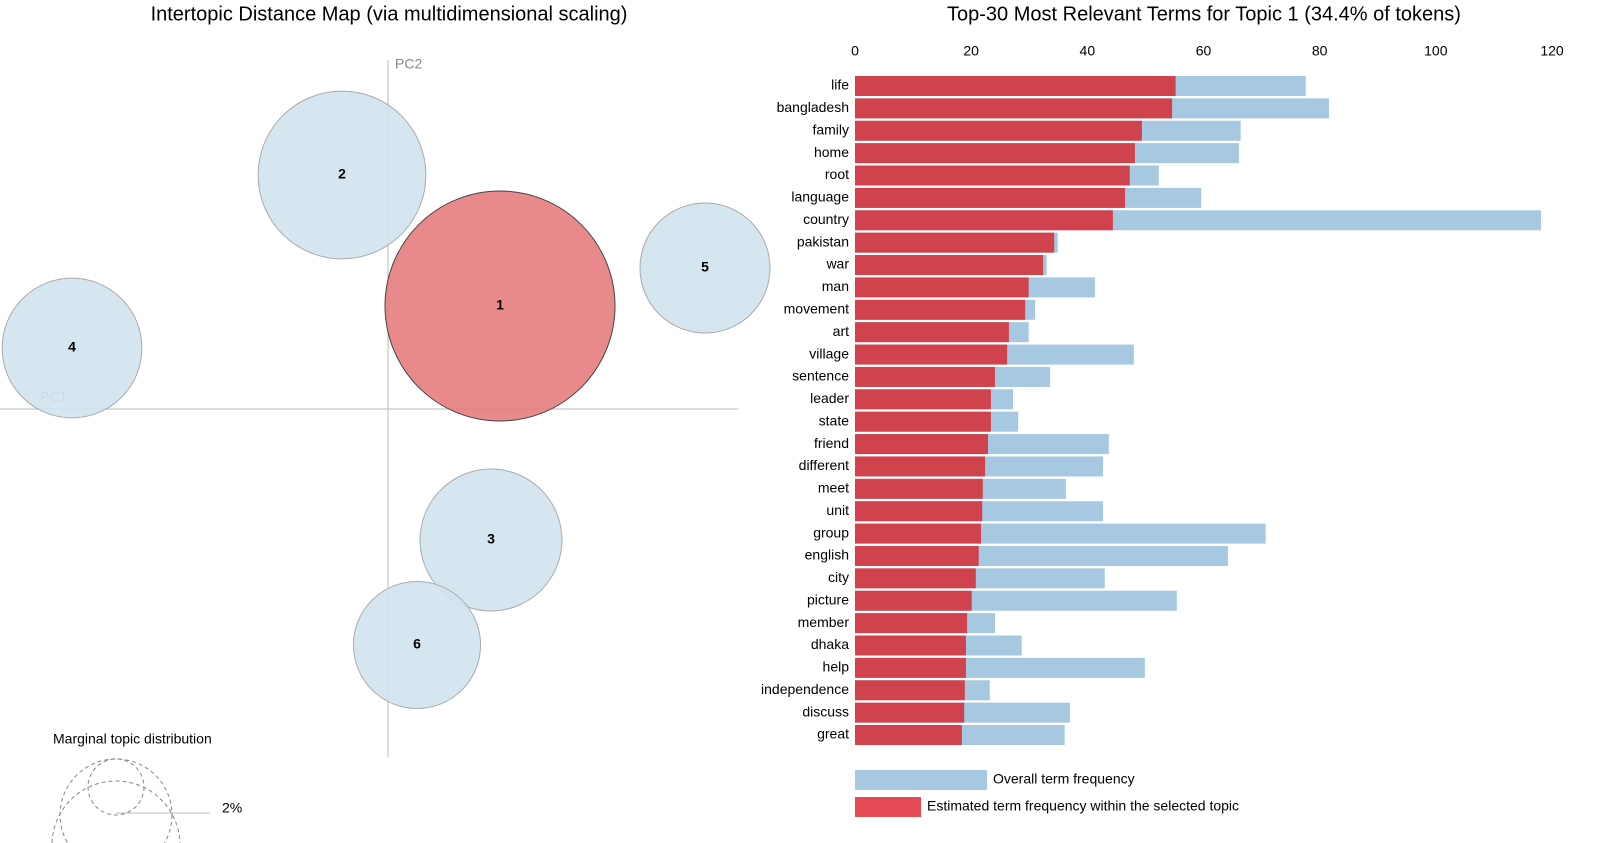 This screenshot has width=1610, height=843. What do you see at coordinates (813, 107) in the screenshot?
I see `y-tick-label: bangladesh` at bounding box center [813, 107].